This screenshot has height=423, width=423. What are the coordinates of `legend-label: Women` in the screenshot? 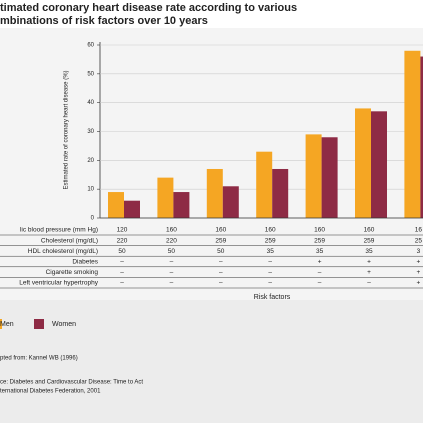 It's located at (64, 324).